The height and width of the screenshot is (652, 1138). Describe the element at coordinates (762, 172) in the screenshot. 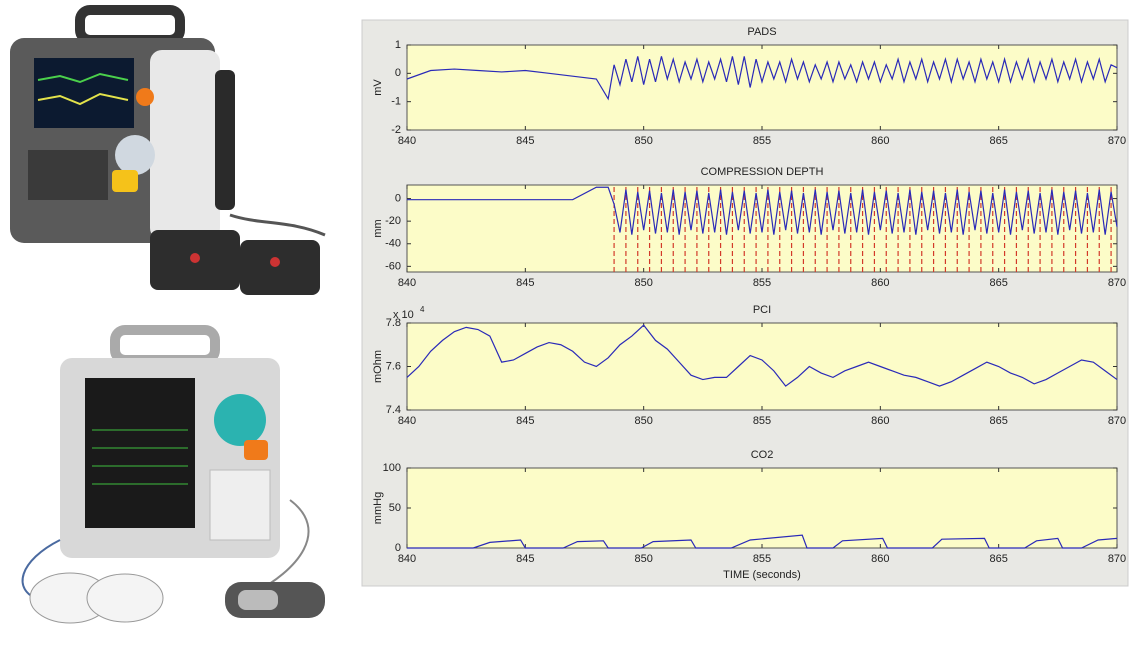

I see `chart-title: COMPRESSION DEPTH` at that location.